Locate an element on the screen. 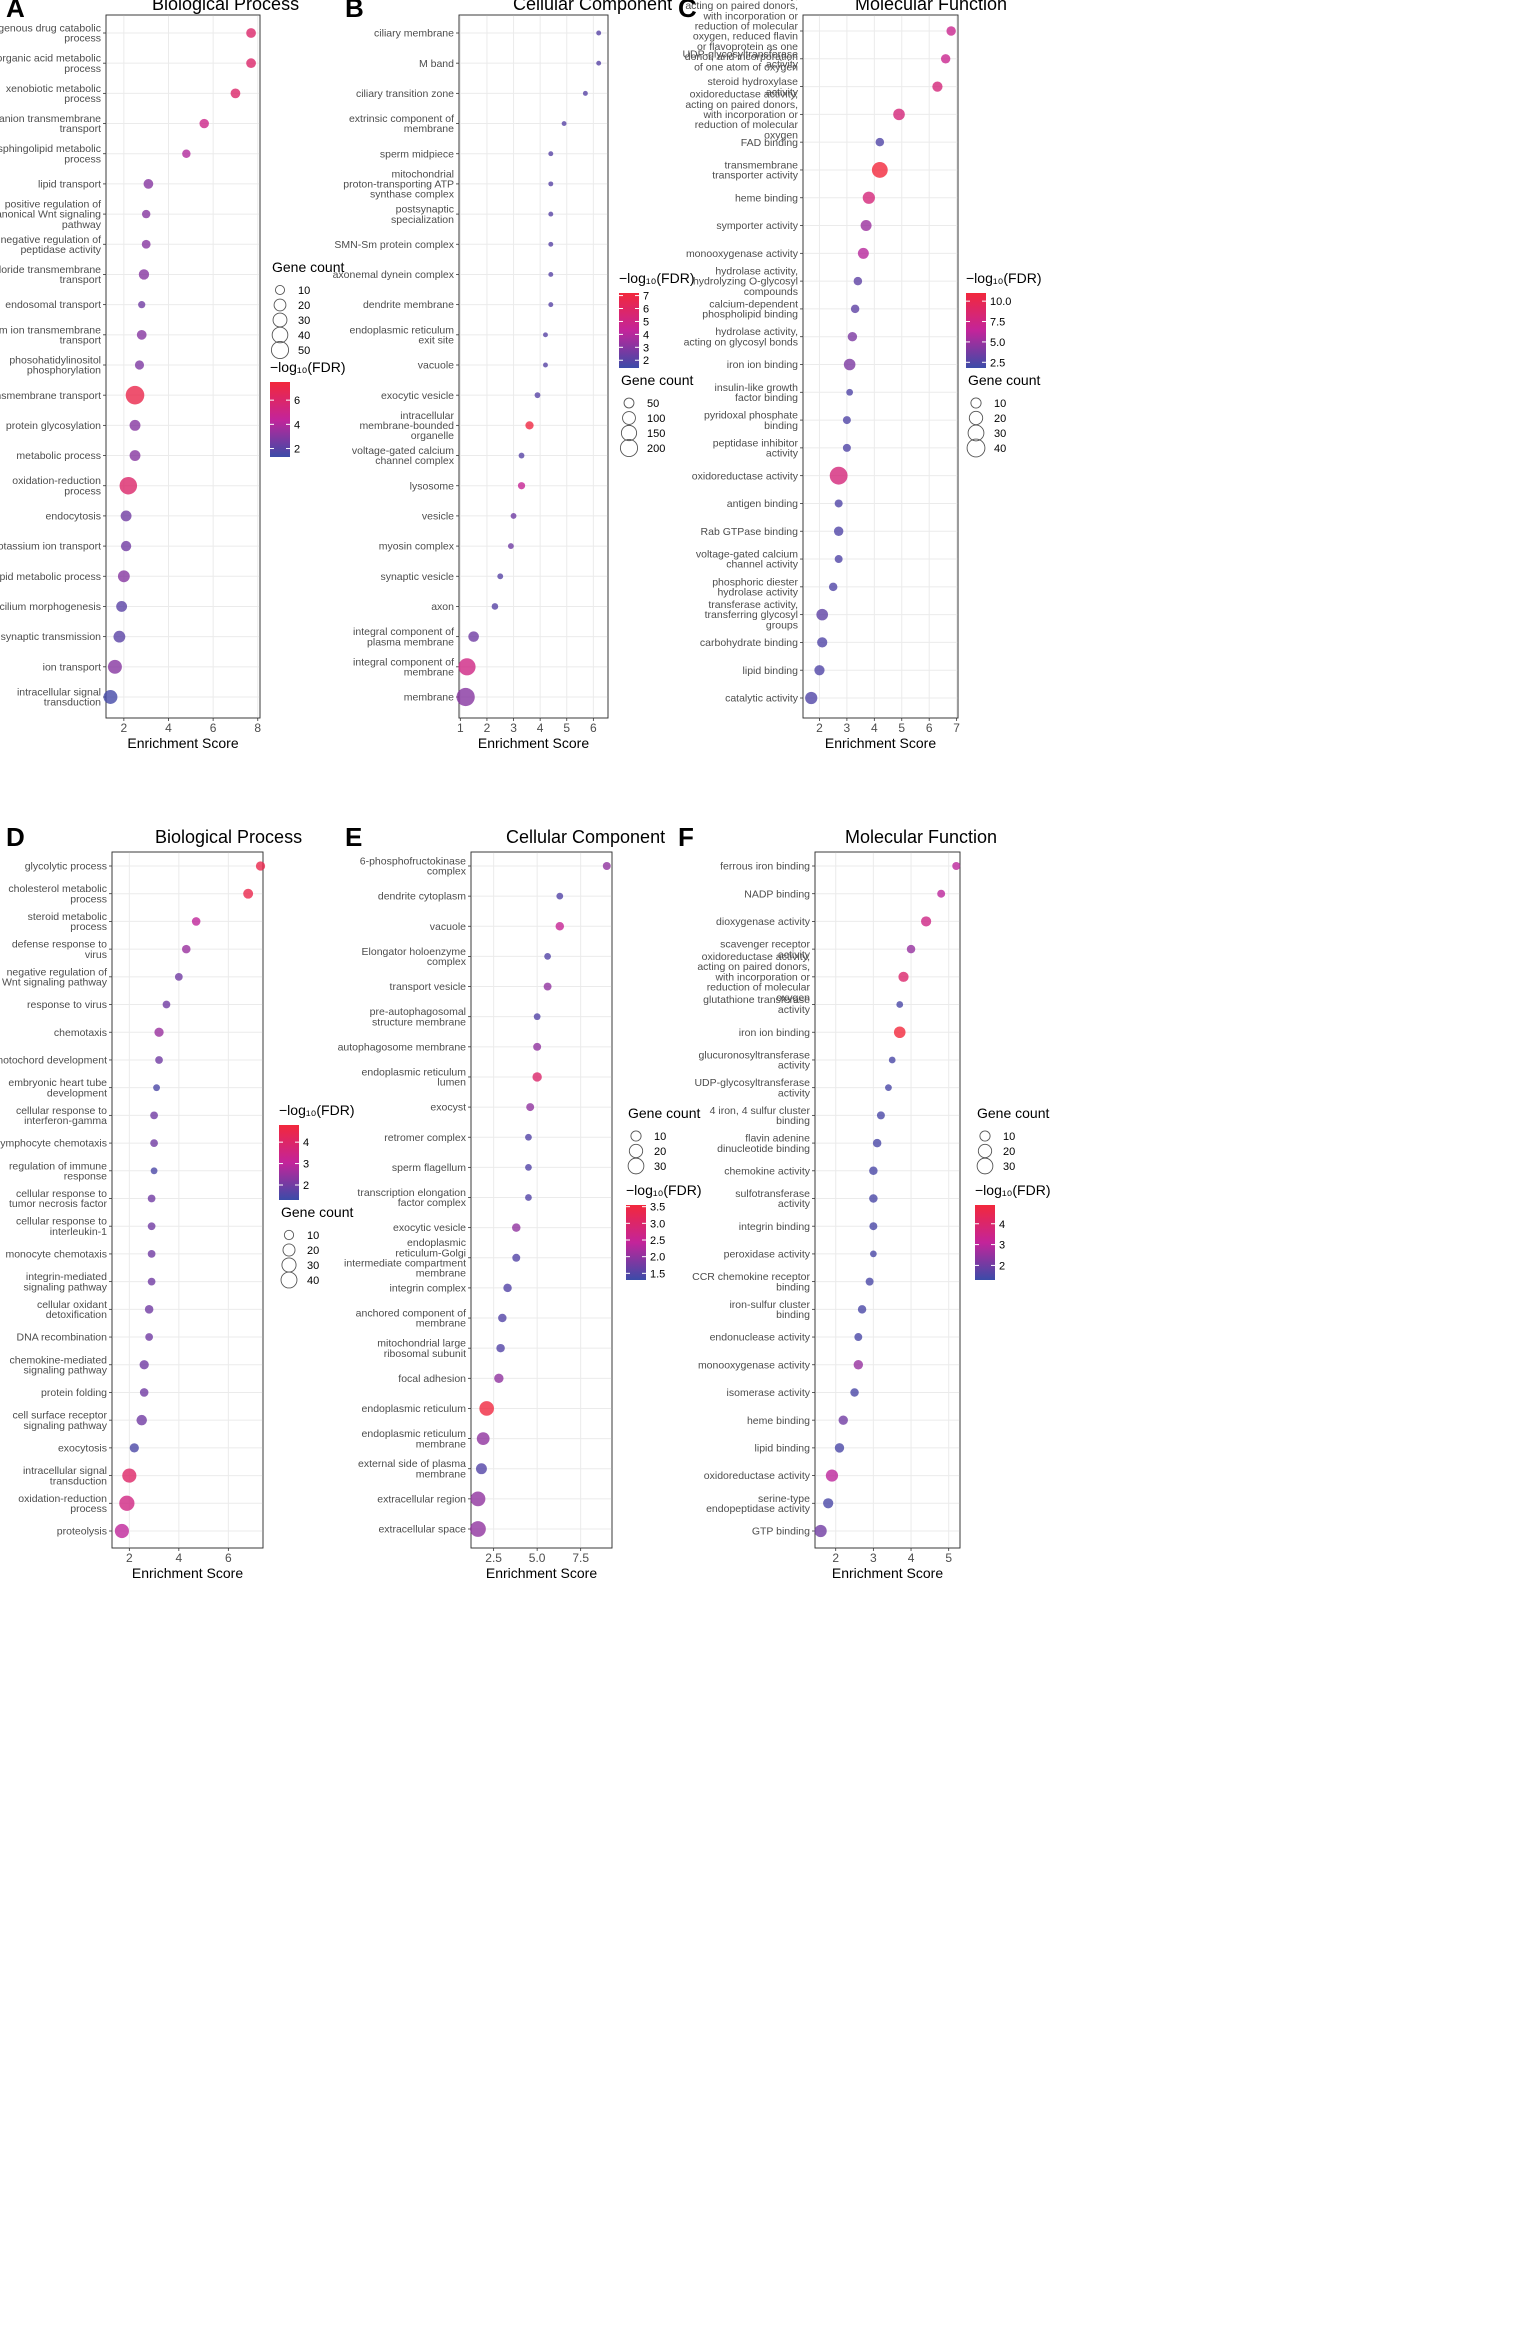 The width and height of the screenshot is (1535, 2344). y-tick-label: cellular response to interleukin-1 is located at coordinates (61, 1227).